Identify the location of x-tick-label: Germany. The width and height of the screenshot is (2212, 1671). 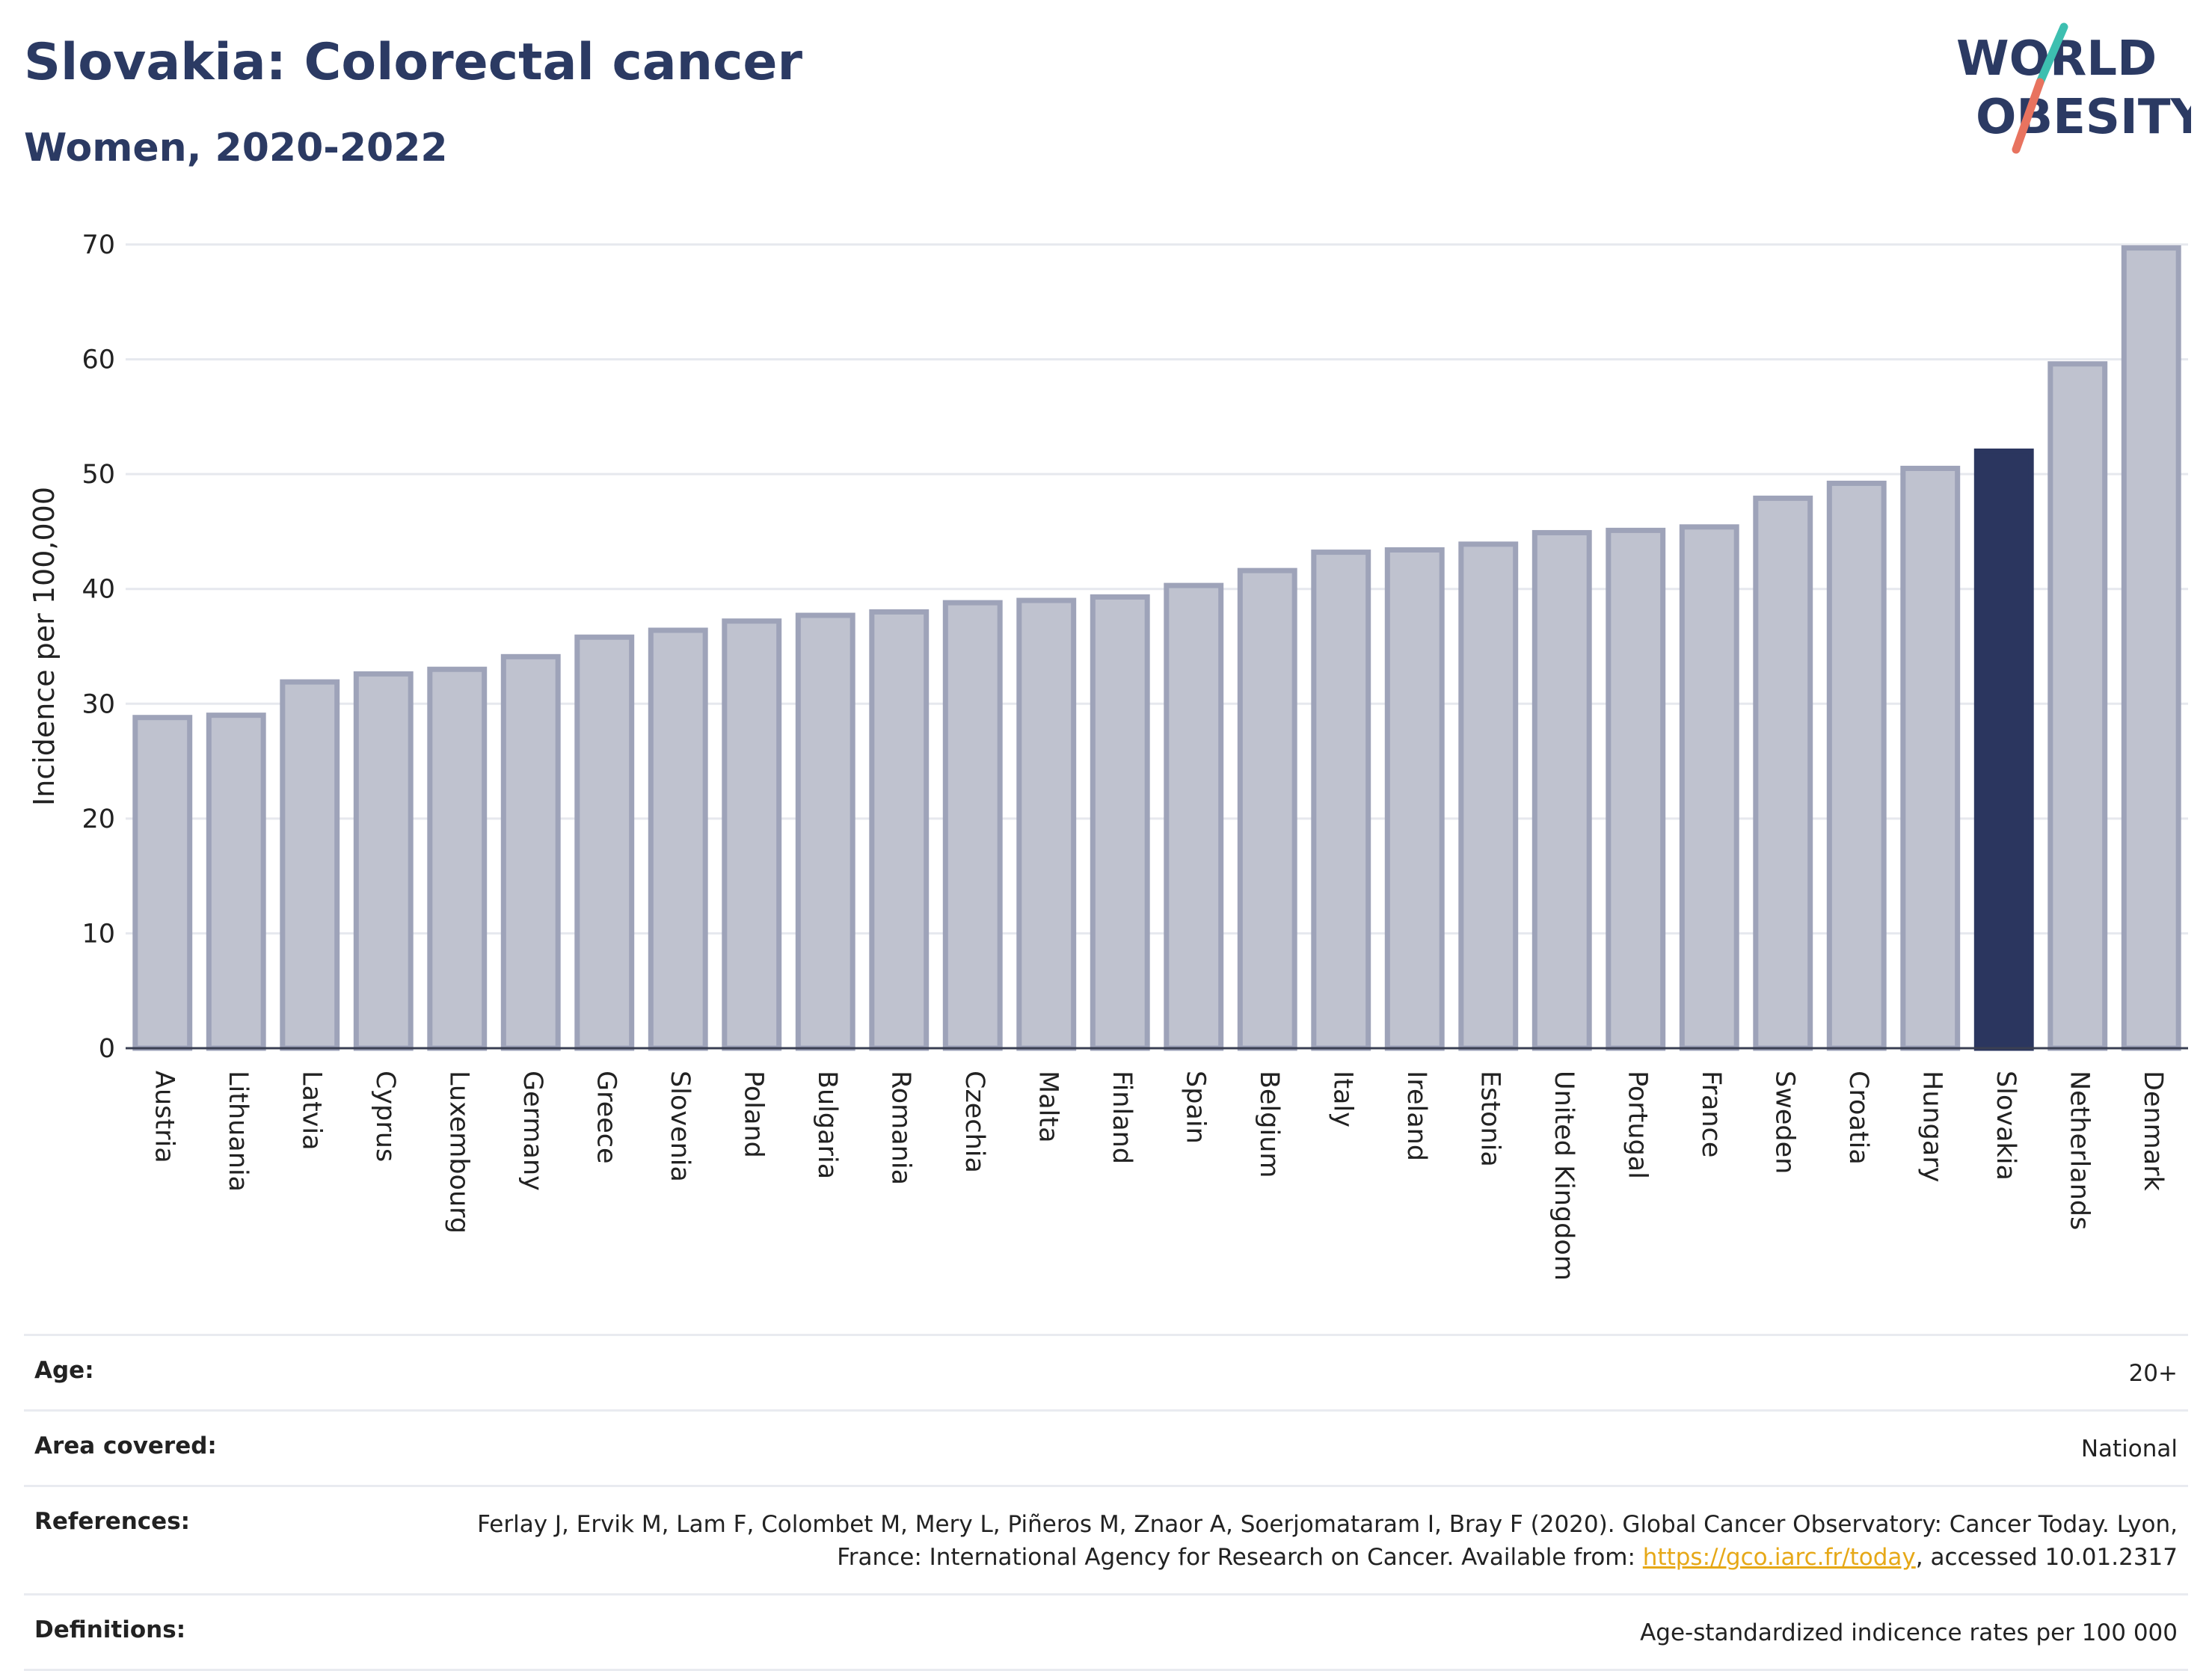
(532, 1131).